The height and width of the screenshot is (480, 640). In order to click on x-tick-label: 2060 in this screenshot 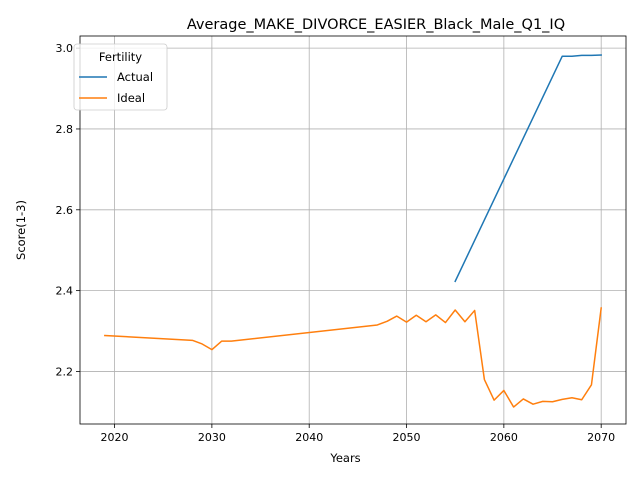, I will do `click(504, 437)`.